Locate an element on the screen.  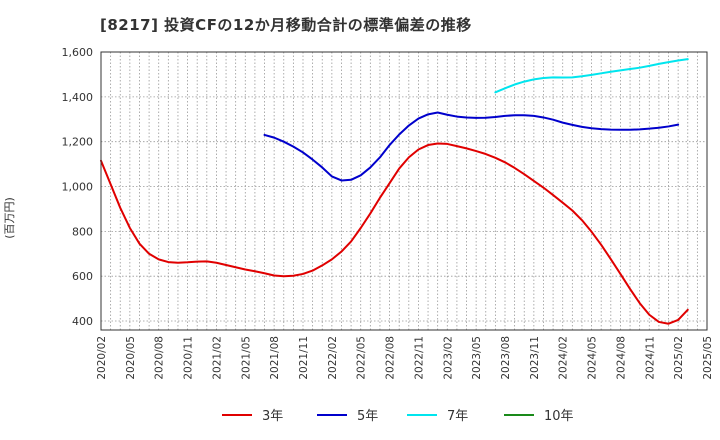
x-tick-label: 2024/02 is located at coordinates (564, 358).